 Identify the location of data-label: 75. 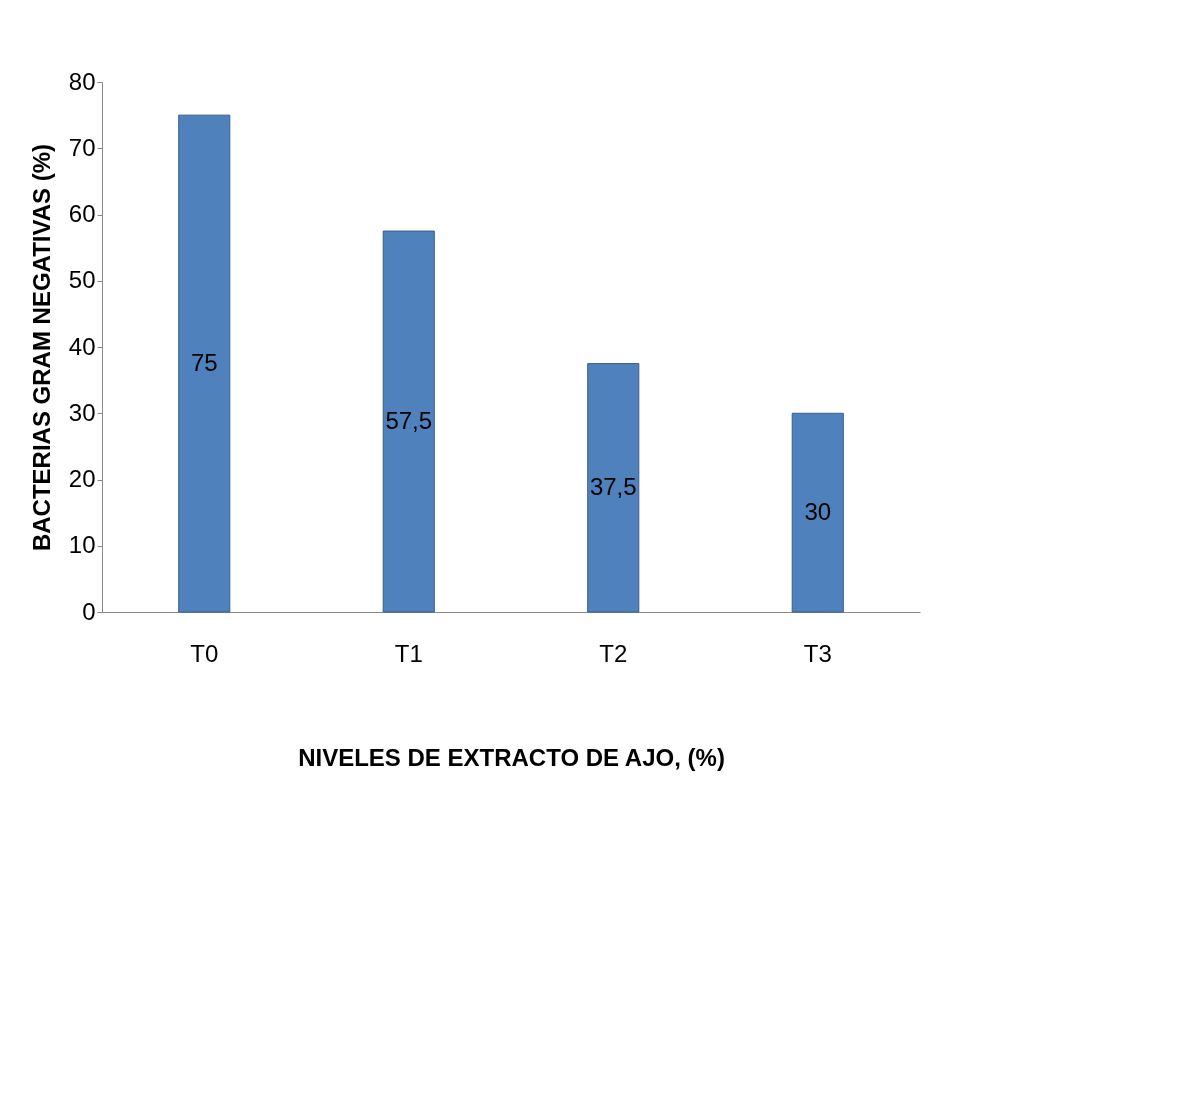
(204, 362).